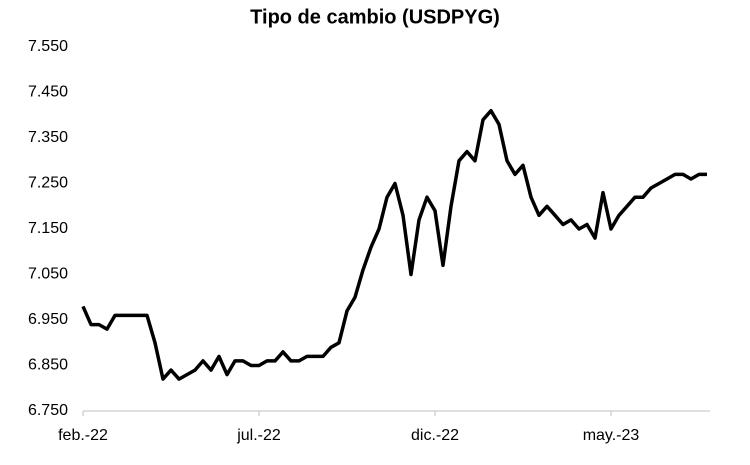 This screenshot has width=750, height=465. What do you see at coordinates (258, 435) in the screenshot?
I see `x-tick-label: jul.-22` at bounding box center [258, 435].